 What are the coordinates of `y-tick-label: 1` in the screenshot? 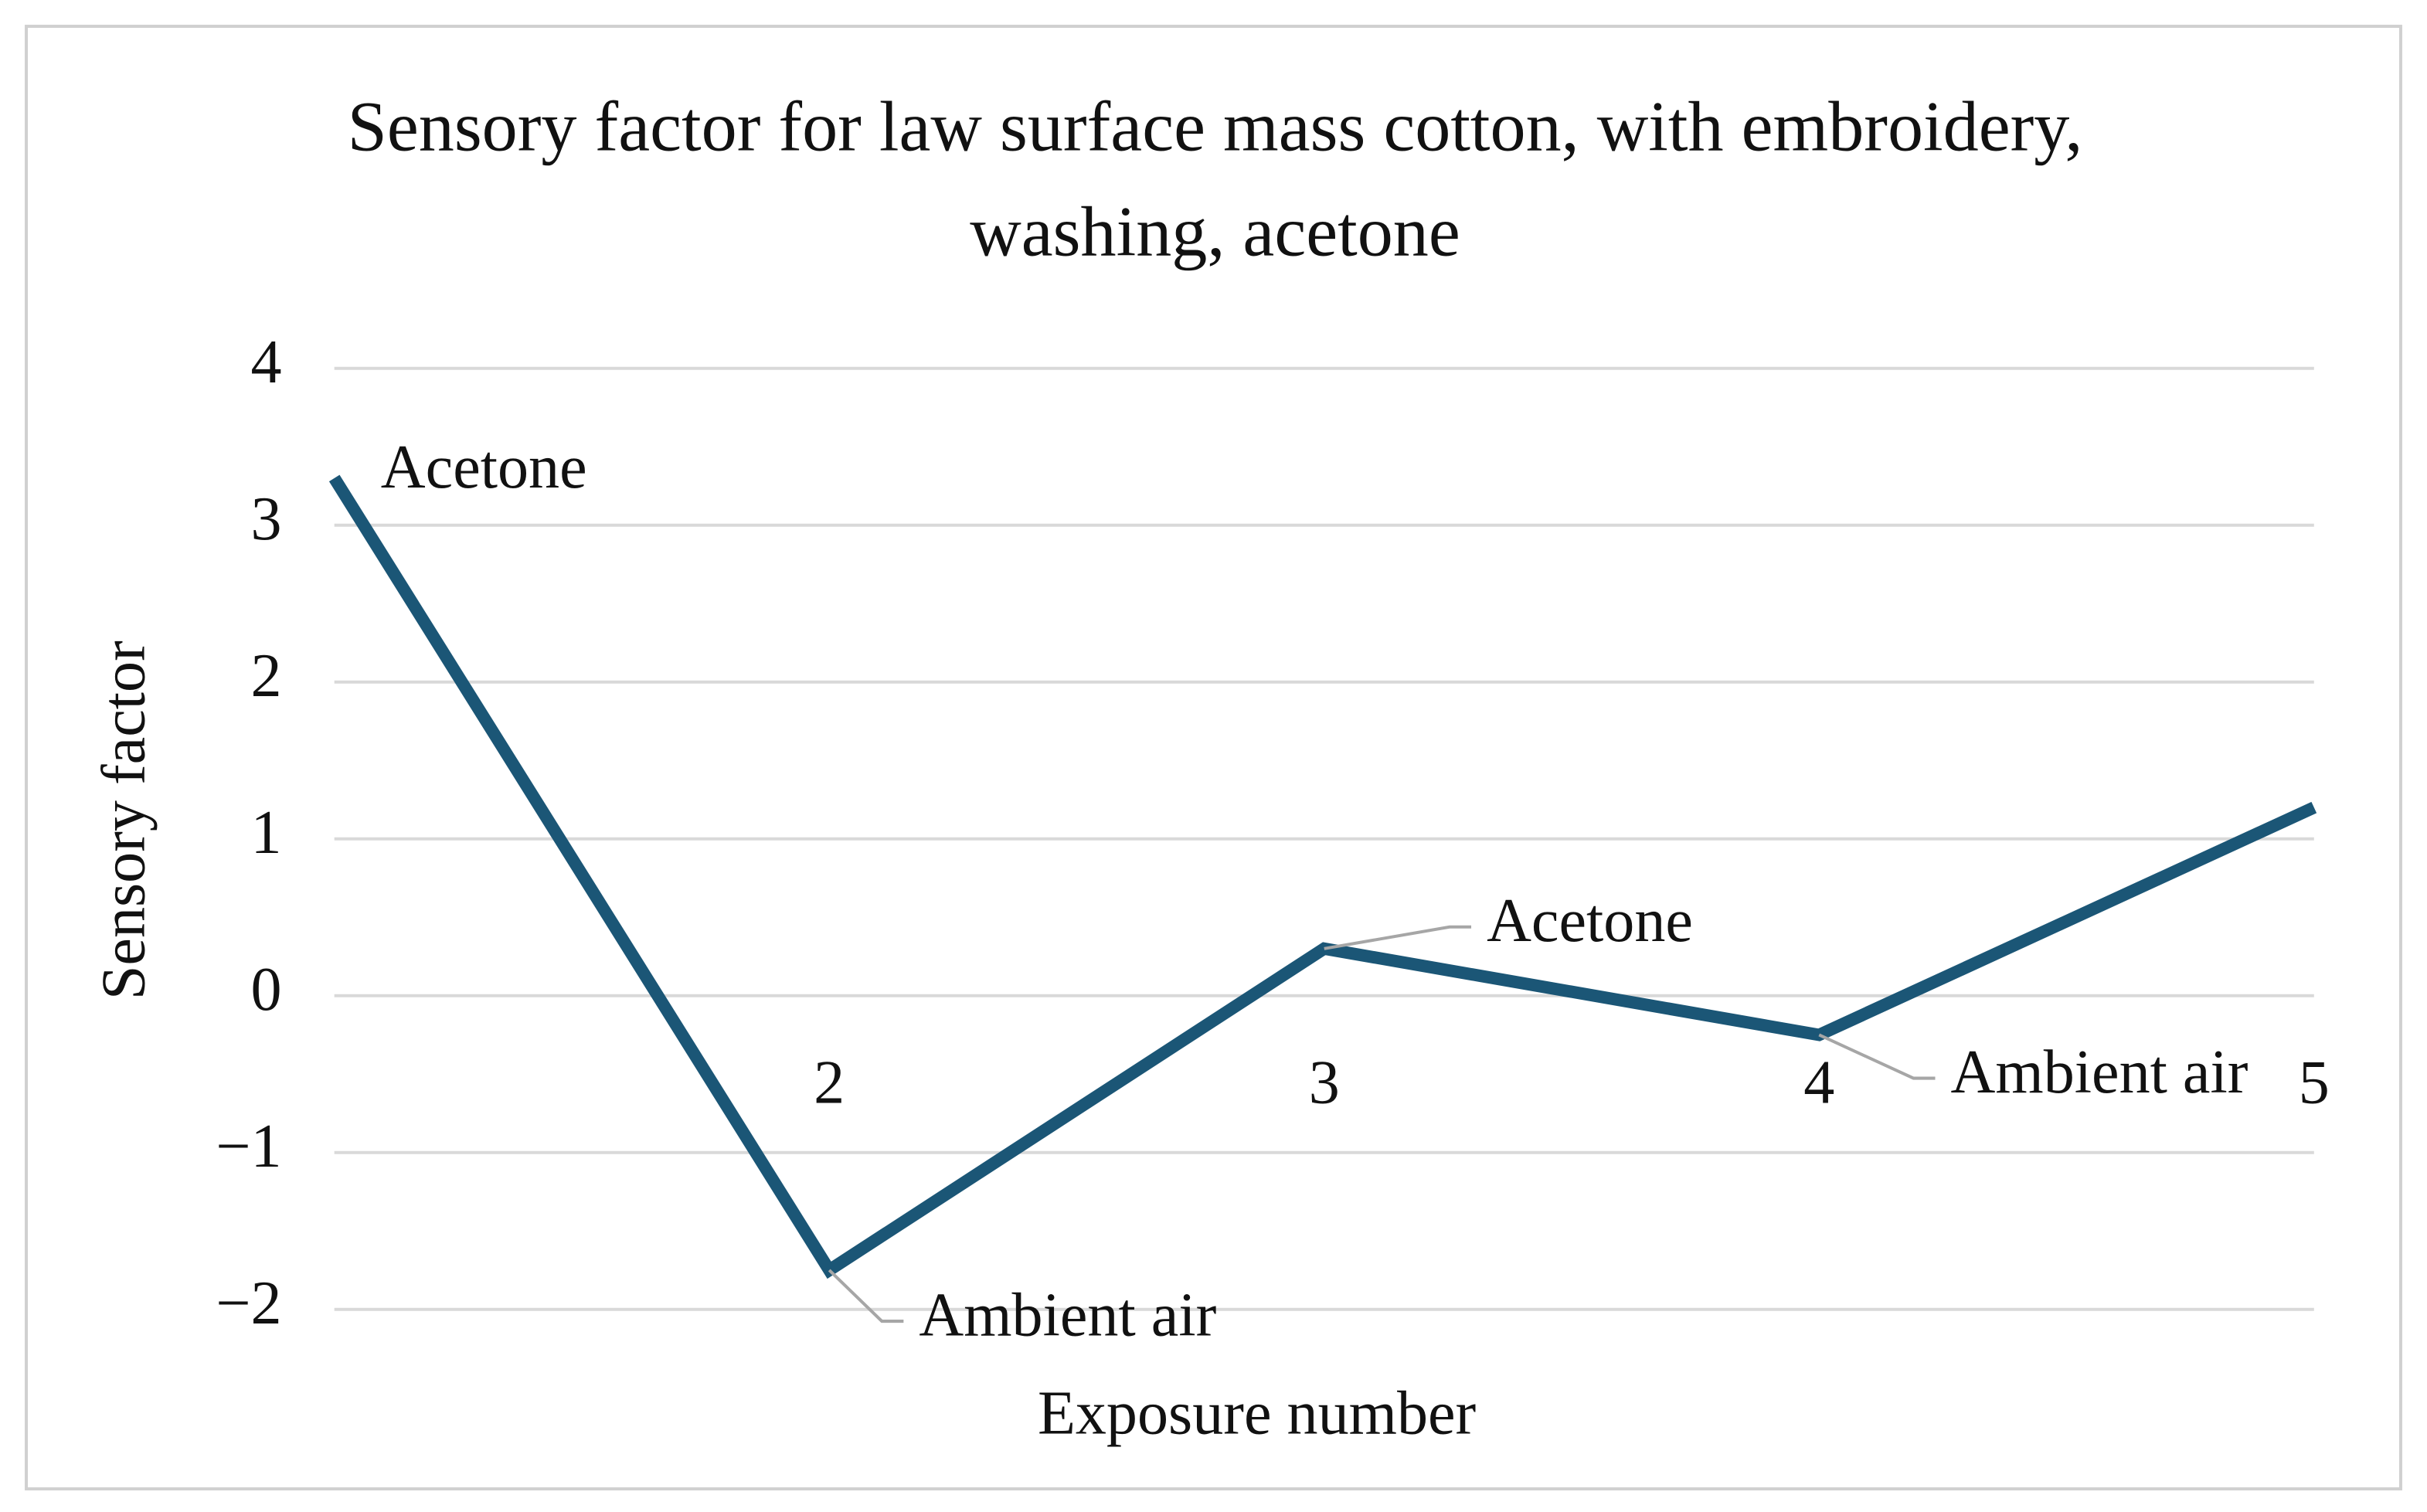 It's located at (266, 833).